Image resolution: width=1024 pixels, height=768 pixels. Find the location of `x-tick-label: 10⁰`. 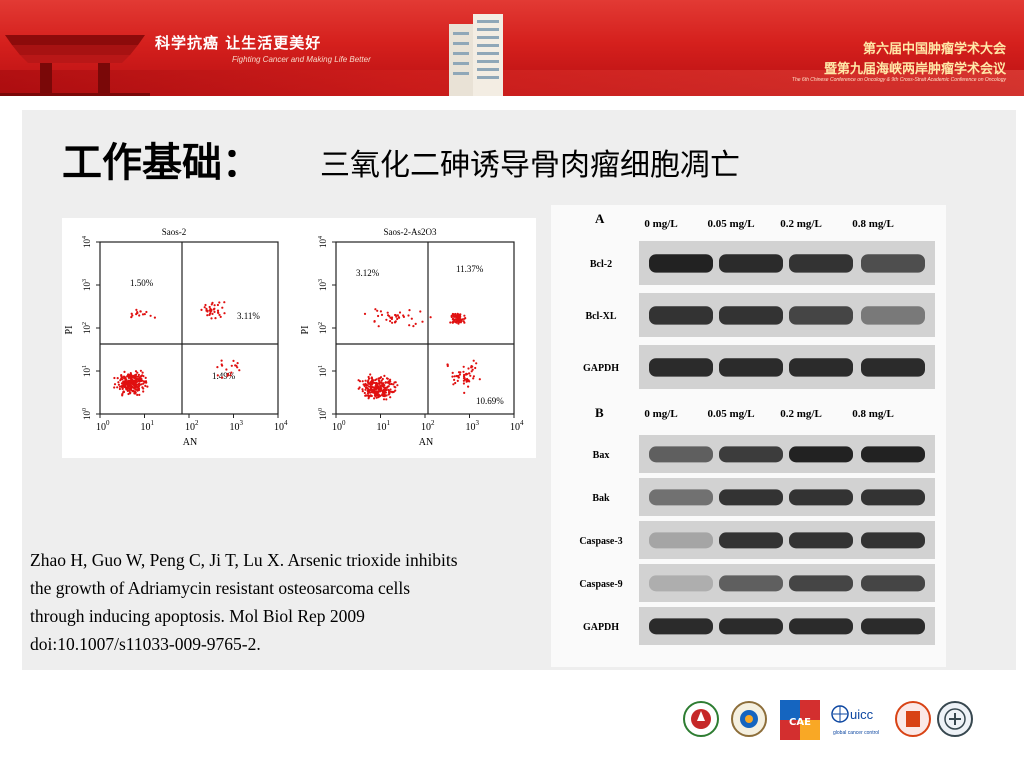

x-tick-label: 10⁰ is located at coordinates (103, 426).